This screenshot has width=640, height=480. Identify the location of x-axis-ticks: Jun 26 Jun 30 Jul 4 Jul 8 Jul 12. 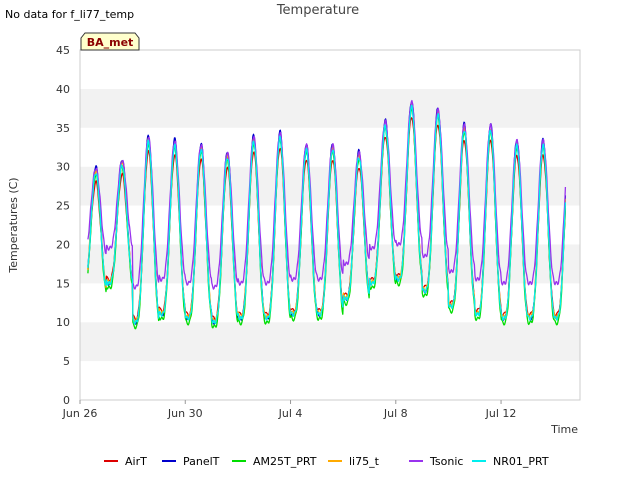
(289, 410).